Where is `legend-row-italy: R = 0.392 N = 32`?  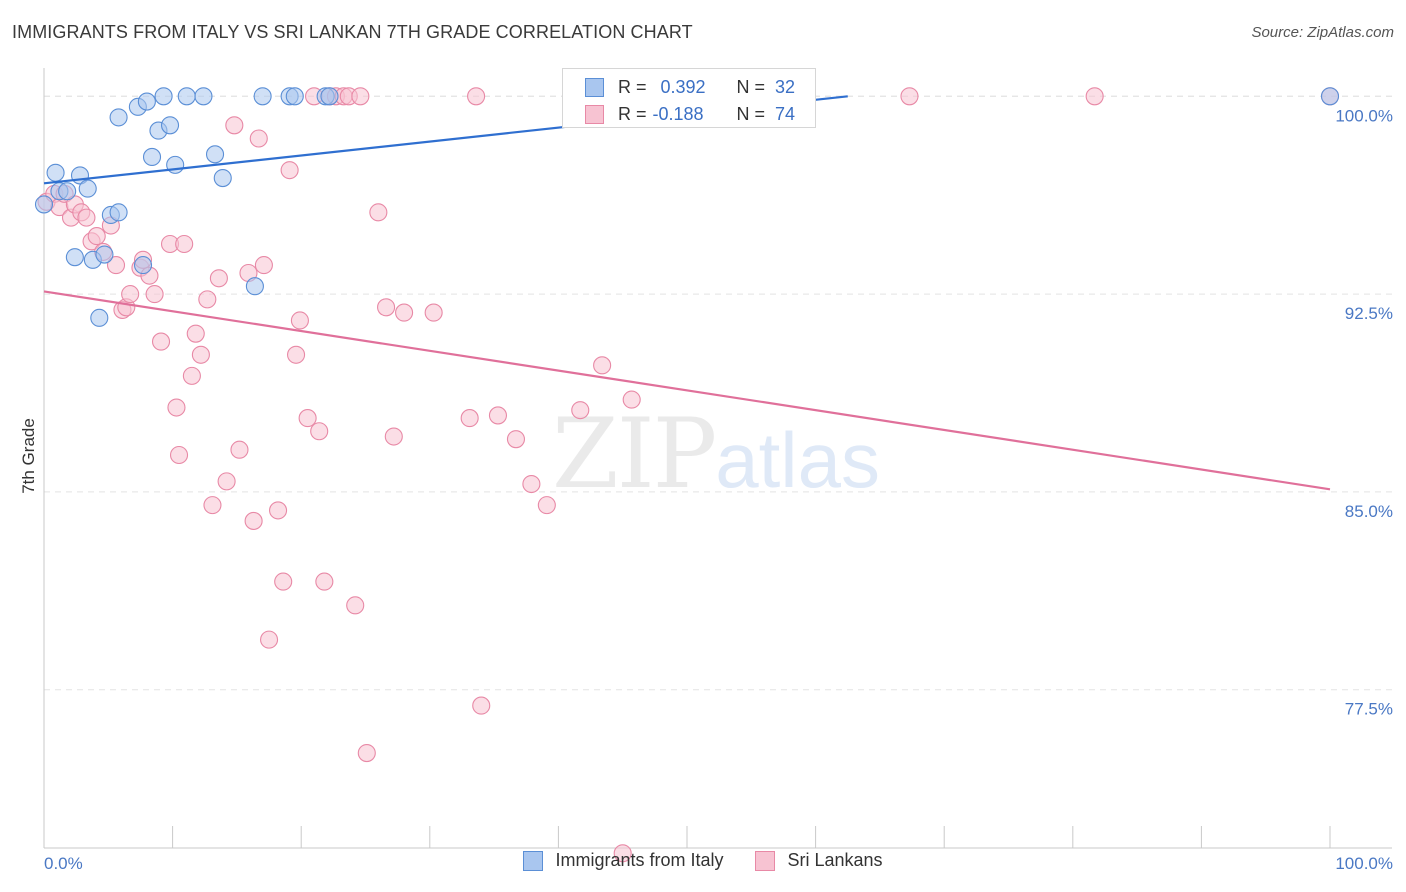
legend-row-italy: R = 0.392 N = 32 is located at coordinates (690, 87).